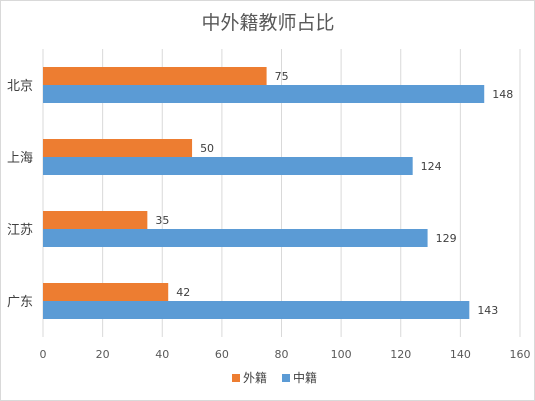 The height and width of the screenshot is (401, 535). I want to click on legend: 外籍 中籍, so click(274, 377).